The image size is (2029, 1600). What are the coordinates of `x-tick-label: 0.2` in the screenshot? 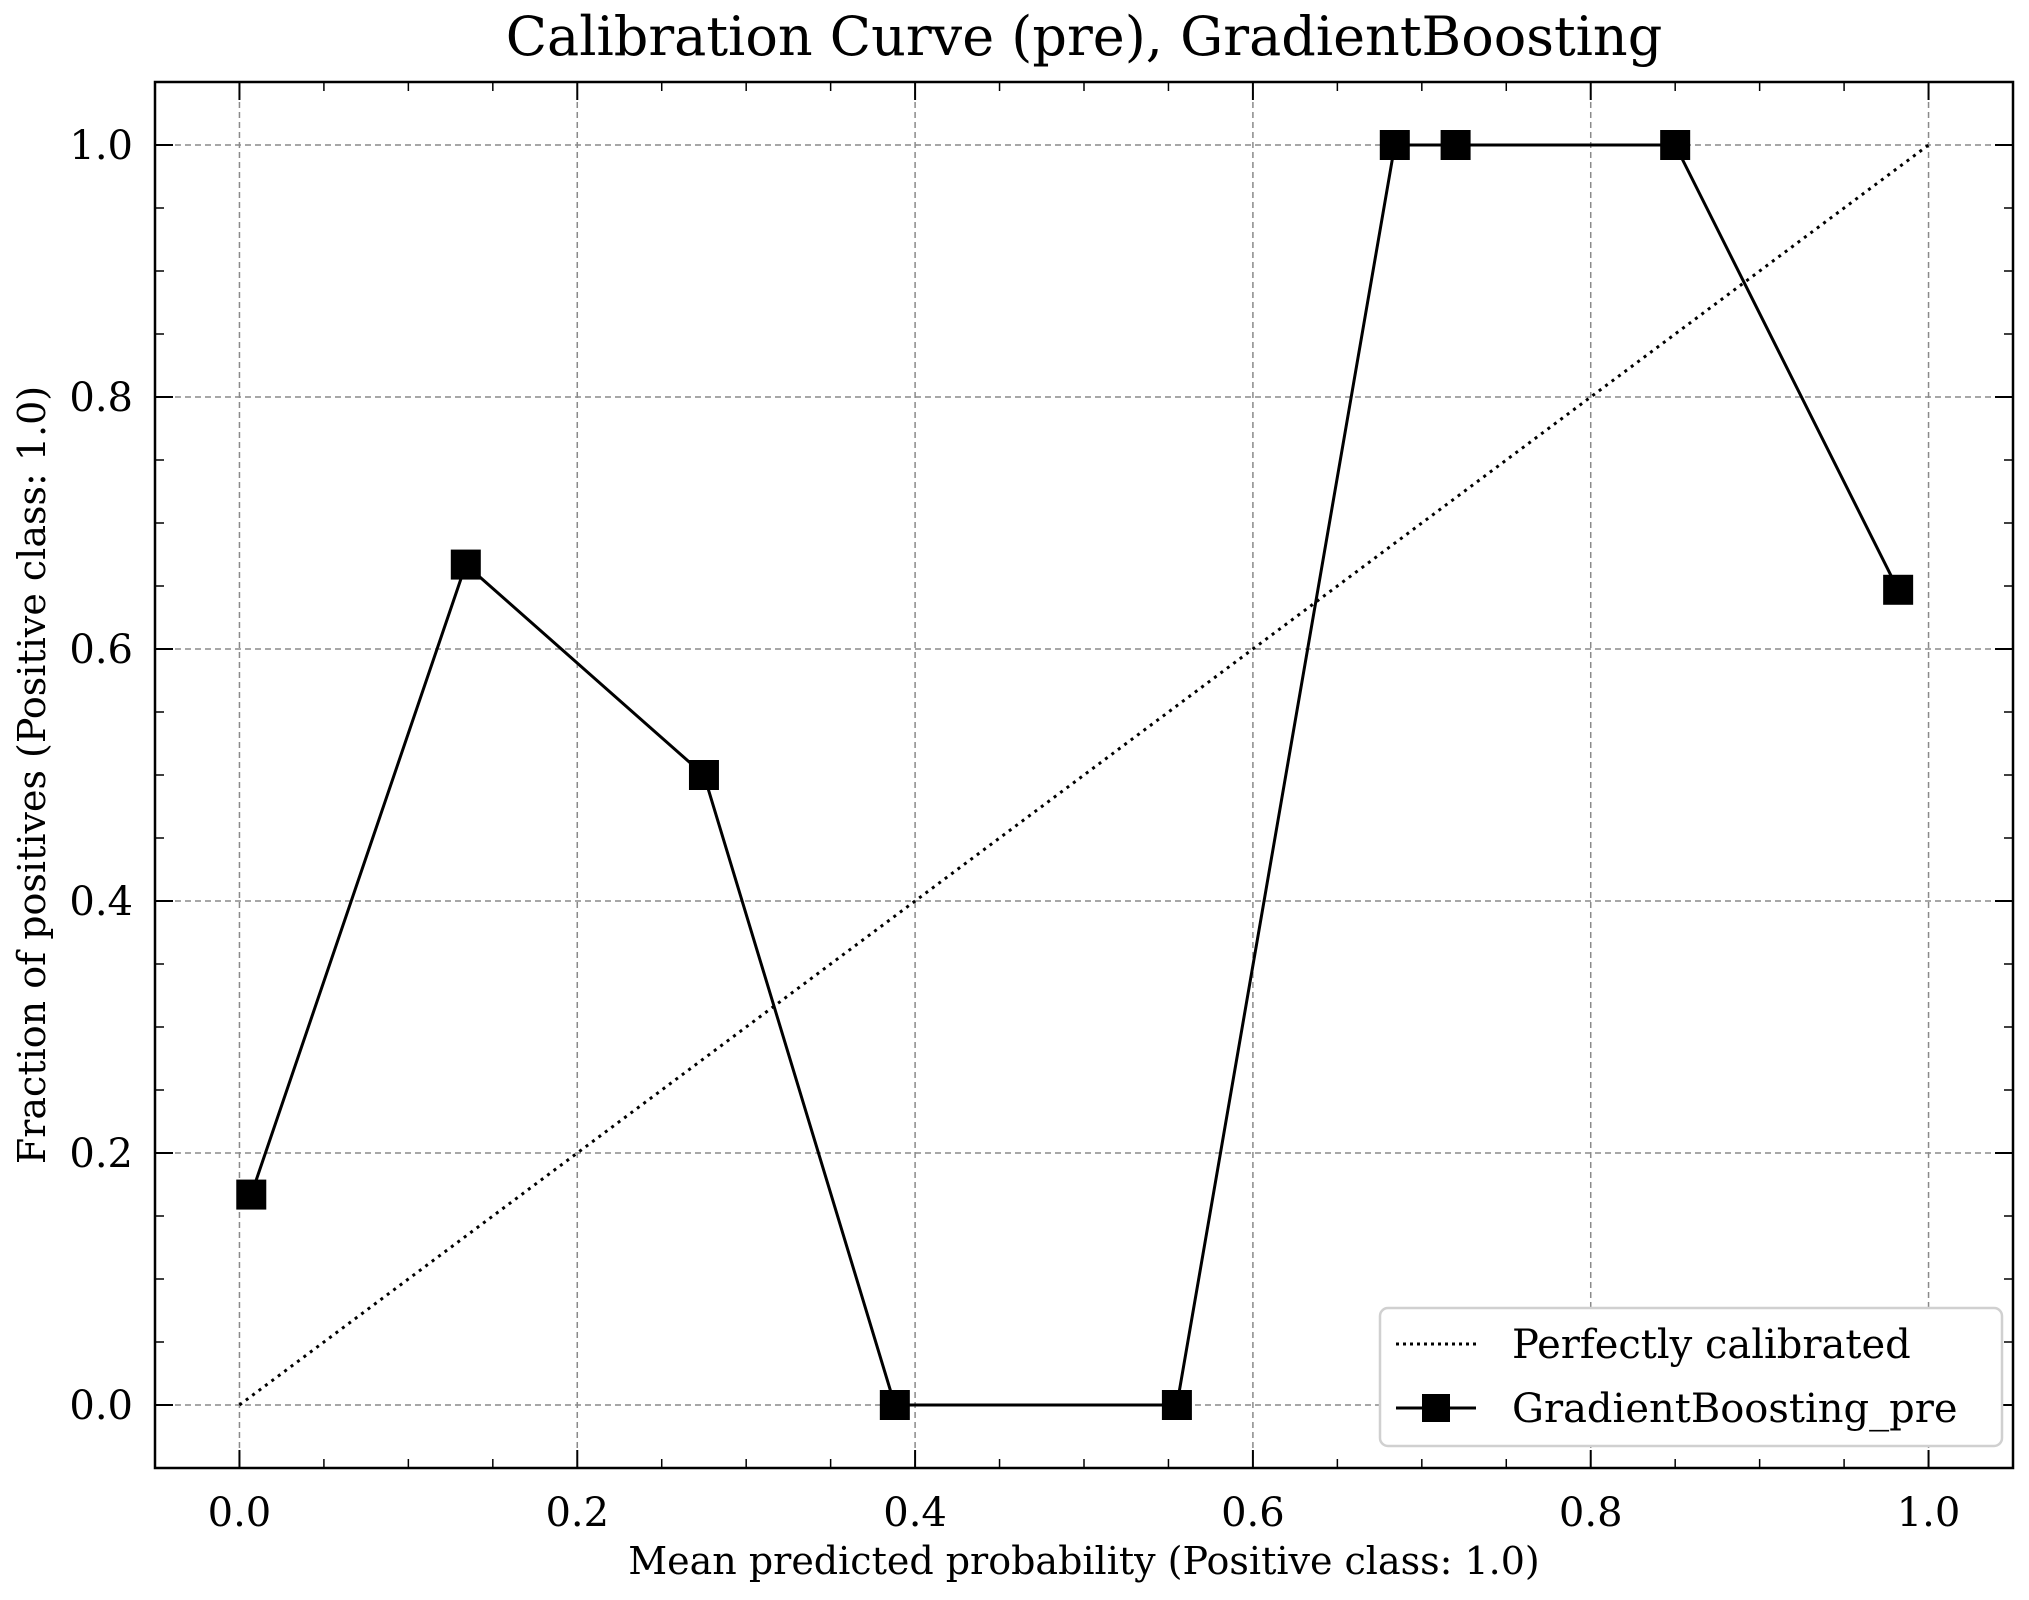 It's located at (577, 1513).